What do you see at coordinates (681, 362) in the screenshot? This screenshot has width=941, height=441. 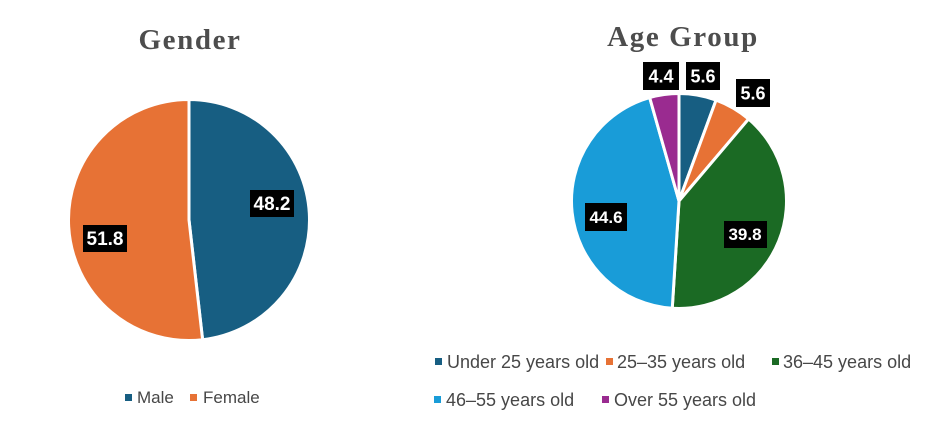 I see `svg-text: 25–35 years old` at bounding box center [681, 362].